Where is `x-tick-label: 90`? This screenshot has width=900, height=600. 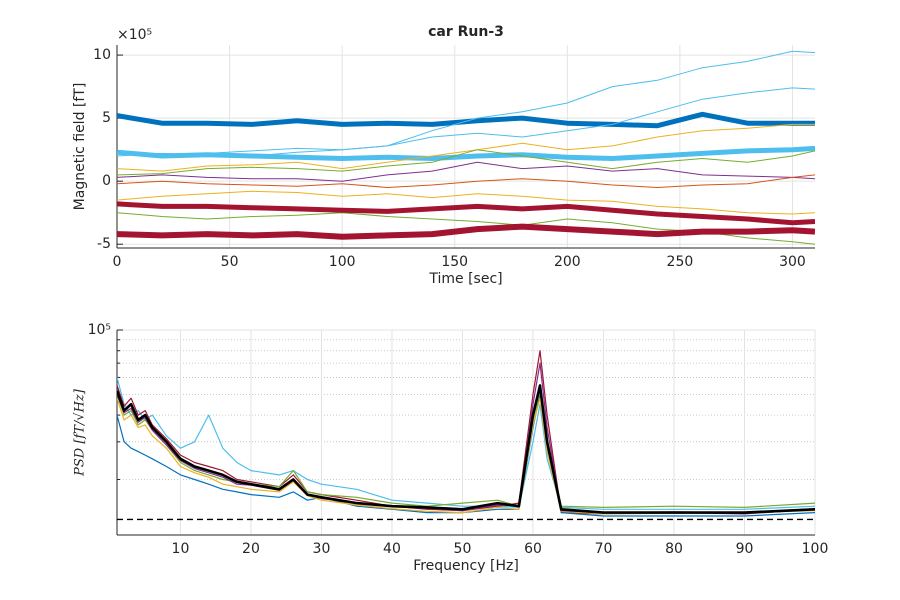
x-tick-label: 90 is located at coordinates (745, 549).